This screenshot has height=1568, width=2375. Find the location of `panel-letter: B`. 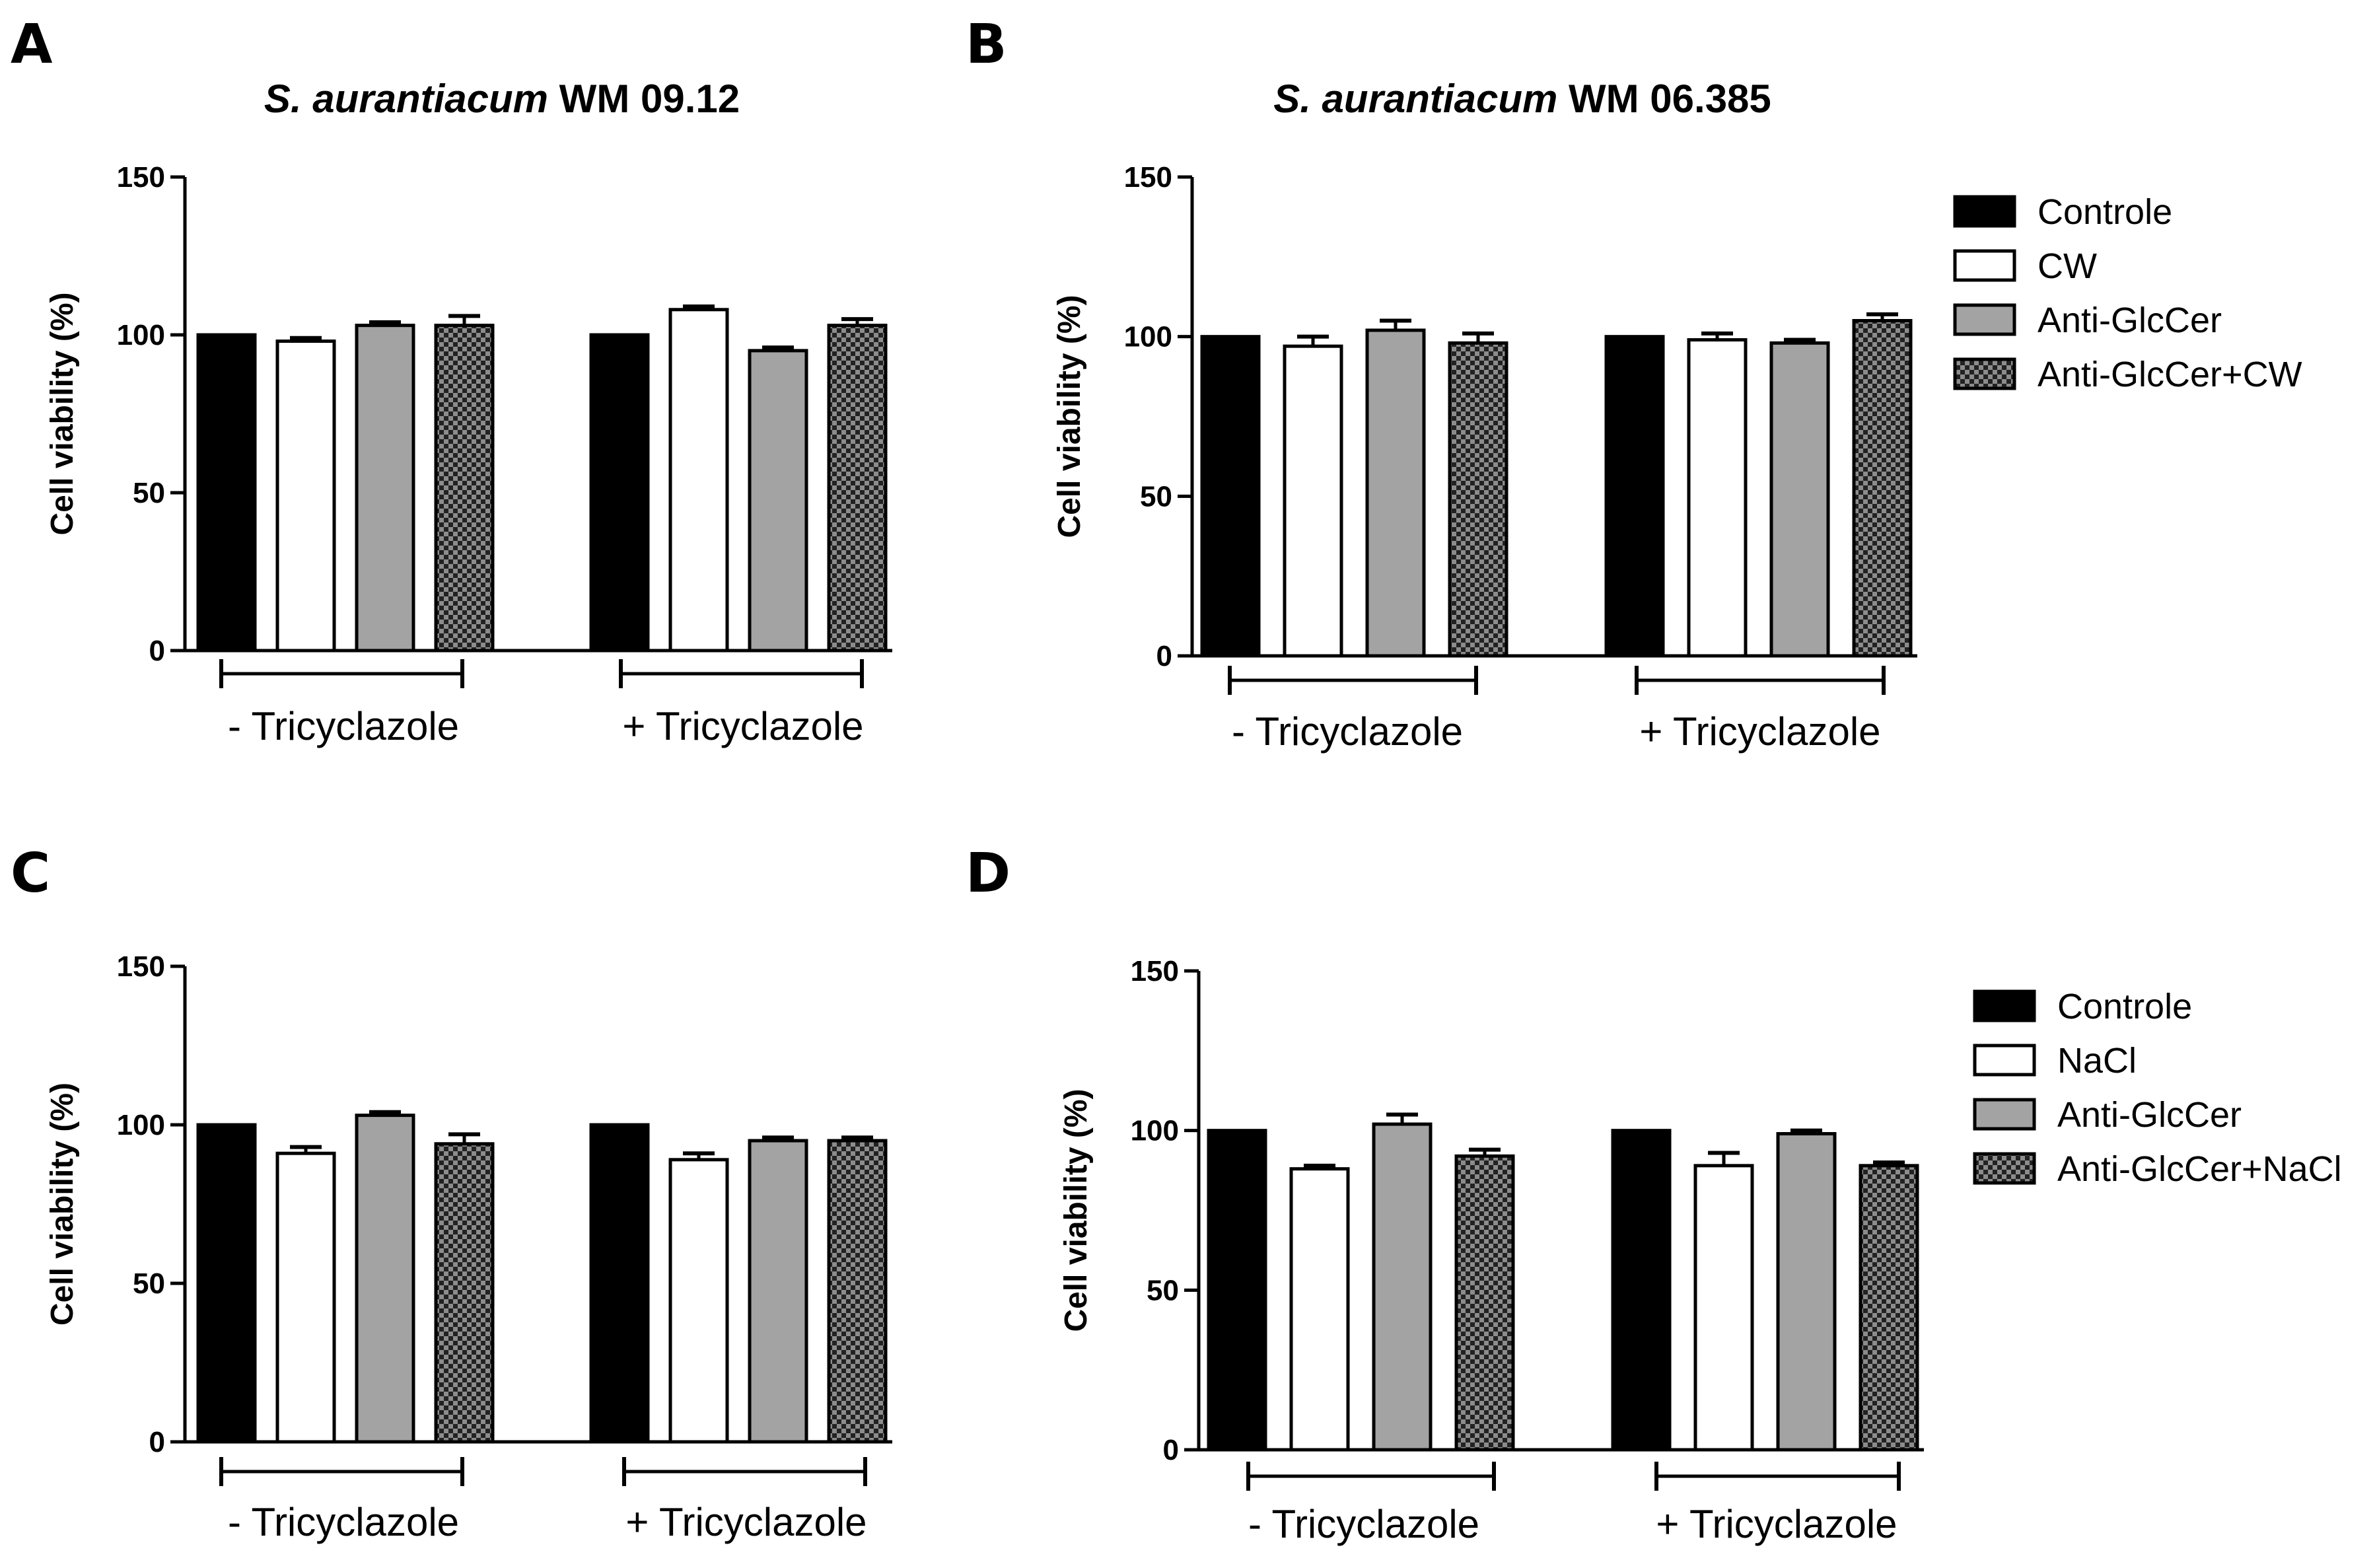

panel-letter: B is located at coordinates (987, 44).